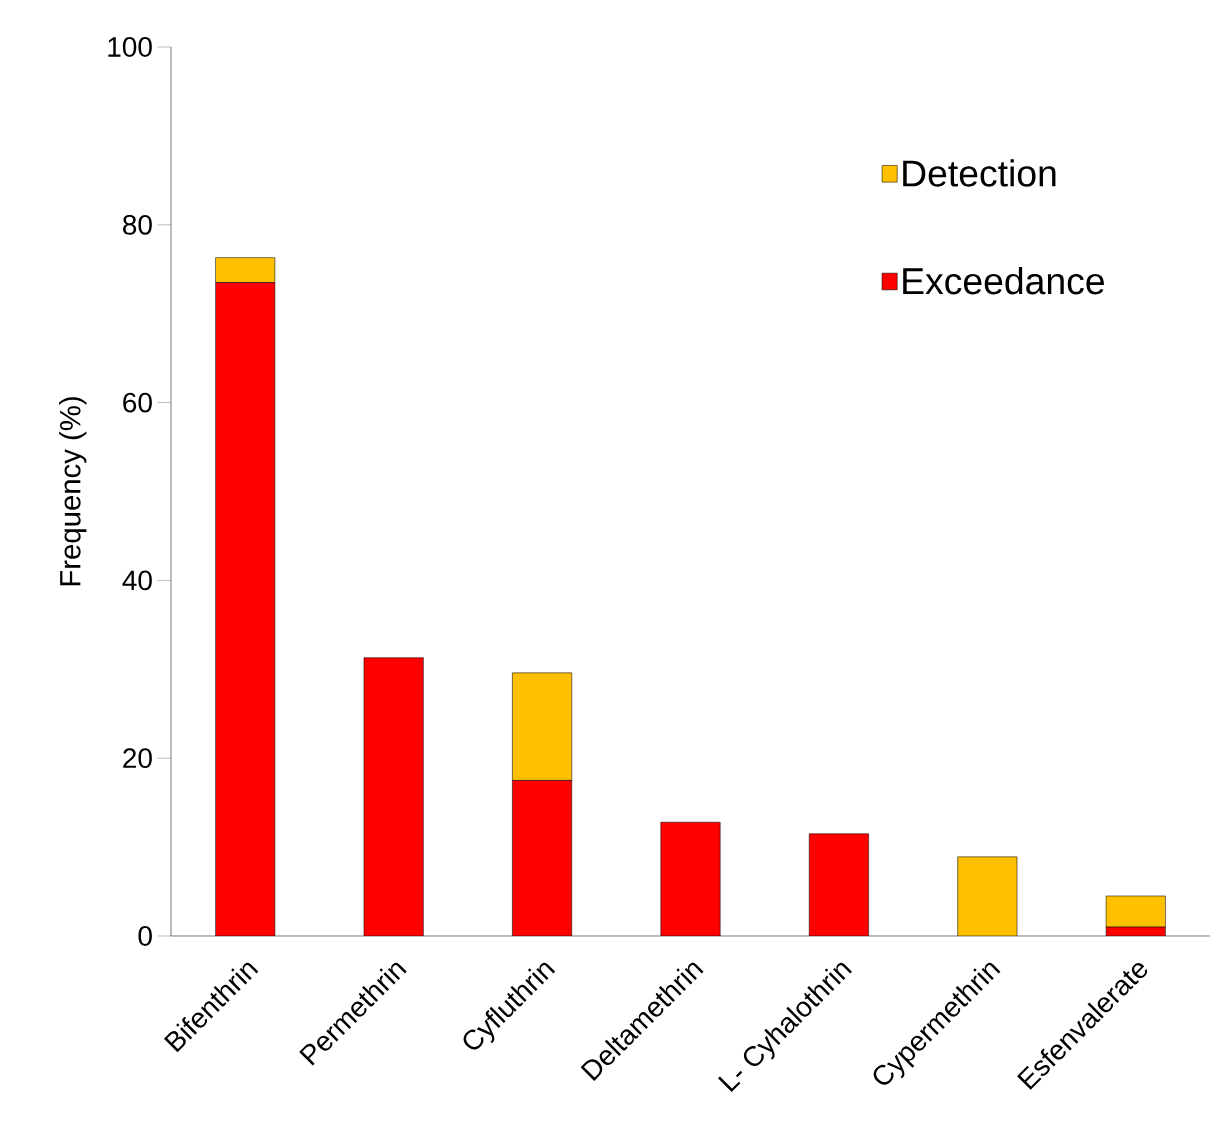  What do you see at coordinates (145, 936) in the screenshot?
I see `y-tick-label: 0` at bounding box center [145, 936].